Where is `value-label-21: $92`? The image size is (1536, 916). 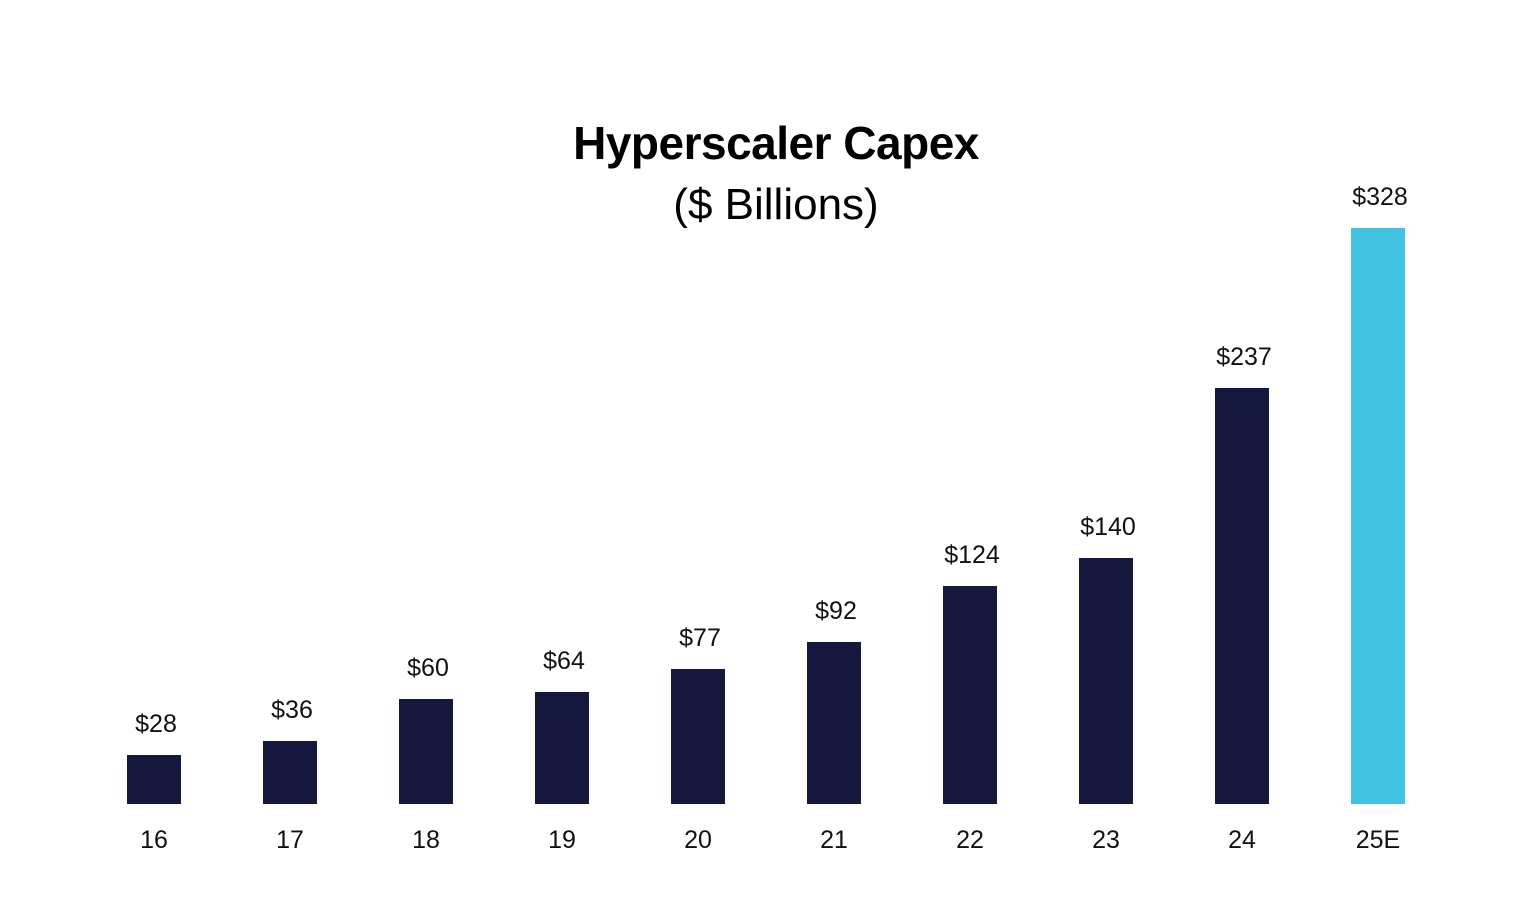 value-label-21: $92 is located at coordinates (836, 611).